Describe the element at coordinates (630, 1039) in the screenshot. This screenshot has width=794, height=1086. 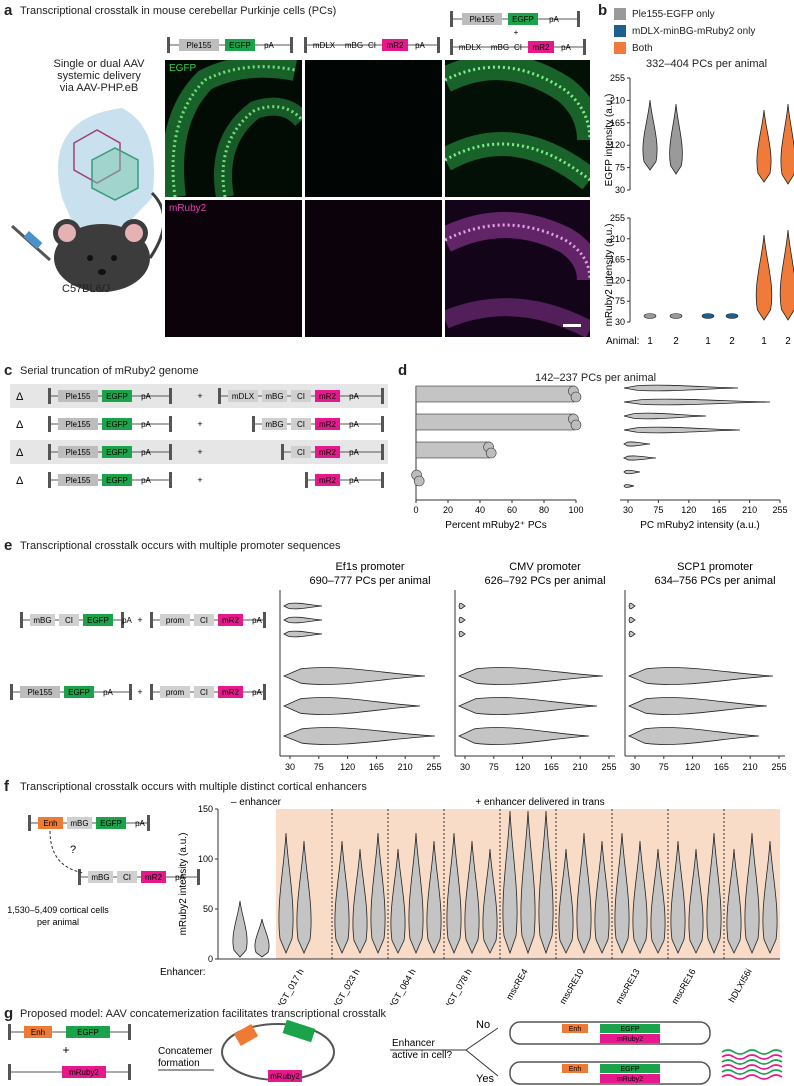
I see `svg-text: mRuby2` at that location.